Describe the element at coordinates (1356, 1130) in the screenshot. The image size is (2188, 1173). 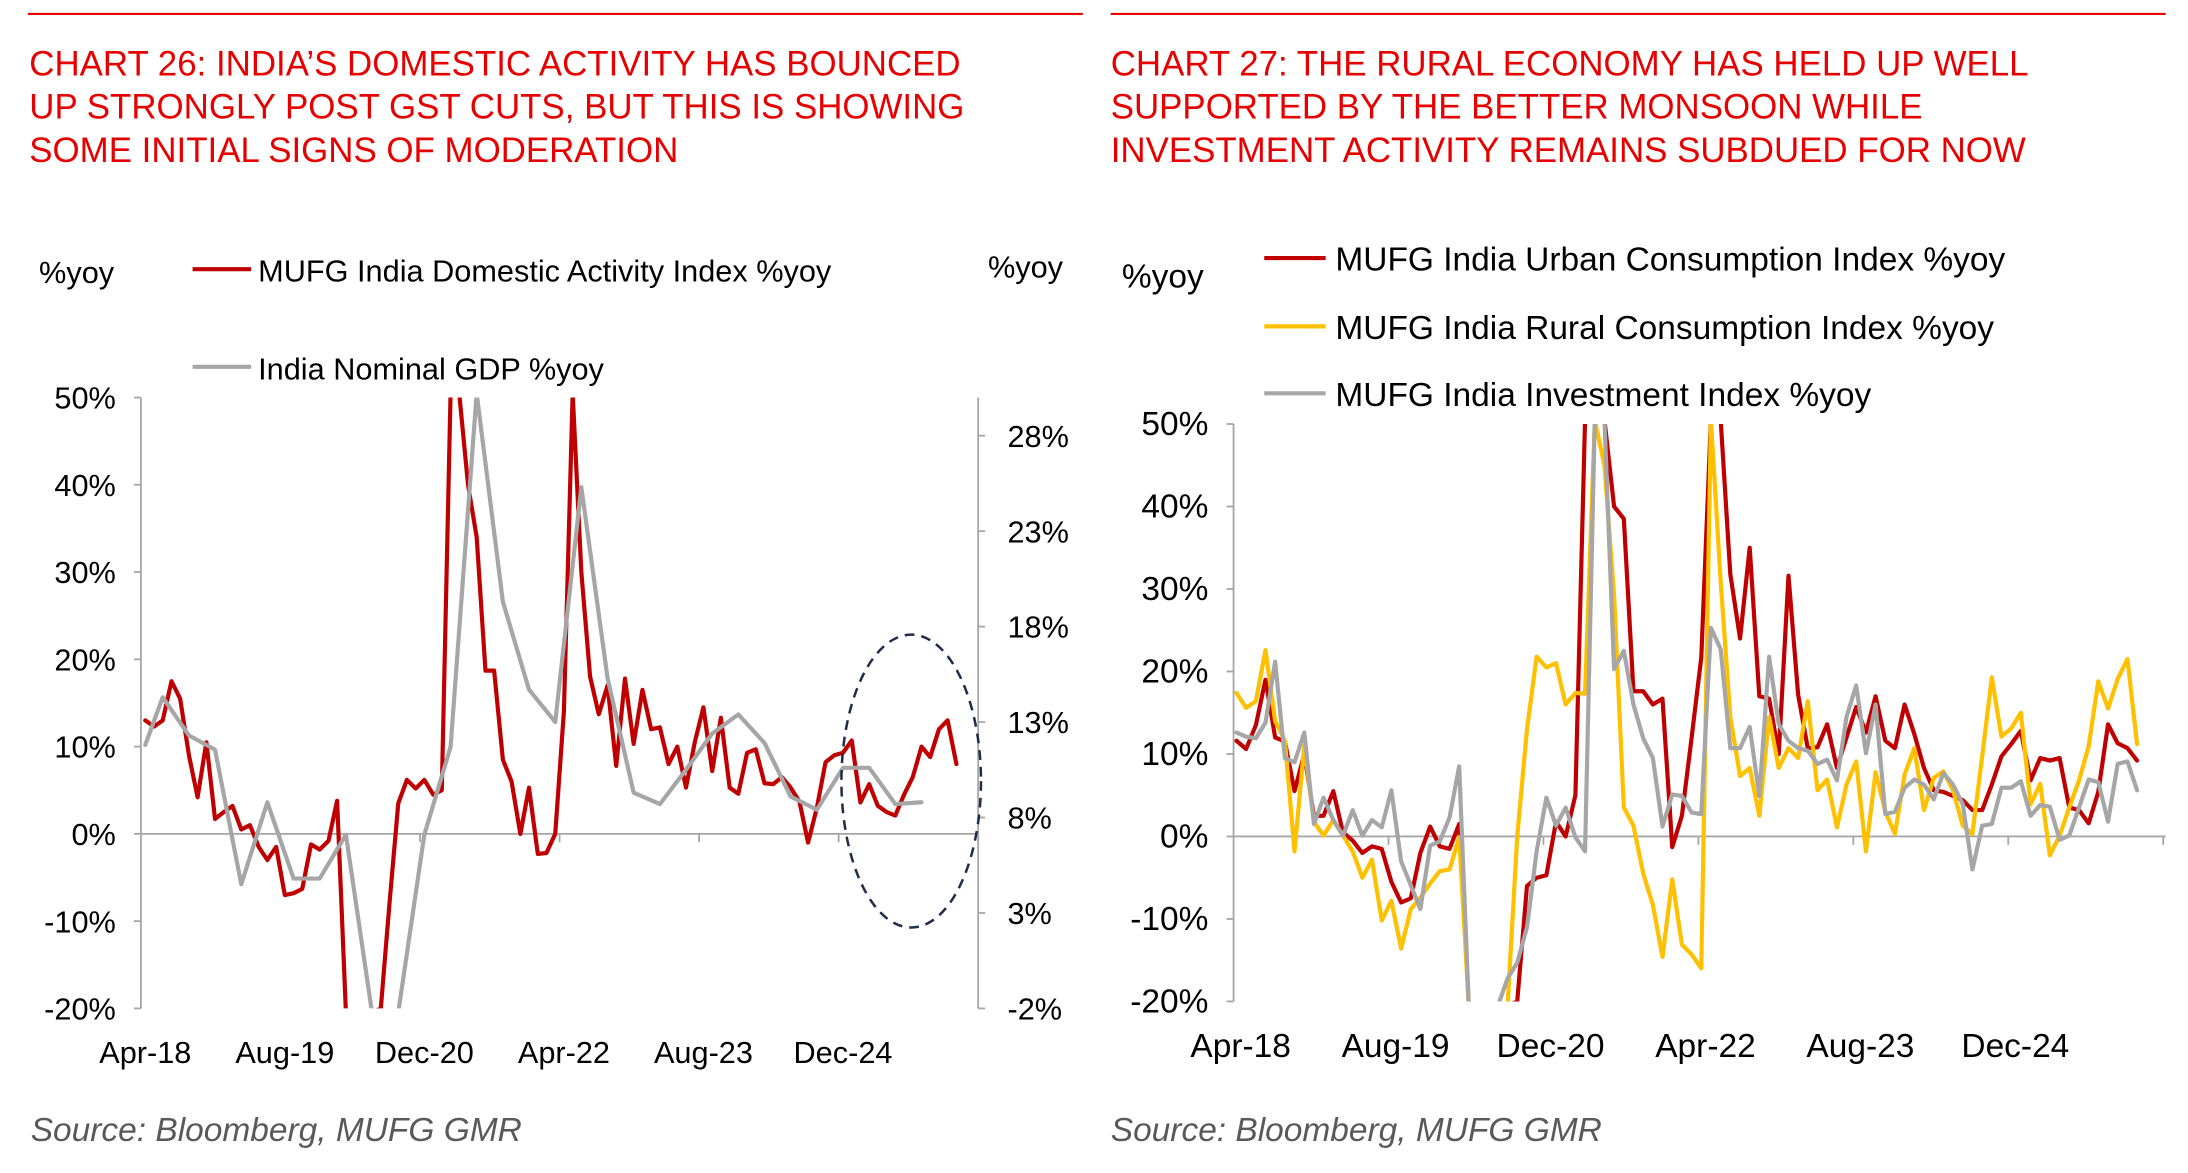
I see `chart-27-source: Source: Bloomberg, MUFG GMR` at that location.